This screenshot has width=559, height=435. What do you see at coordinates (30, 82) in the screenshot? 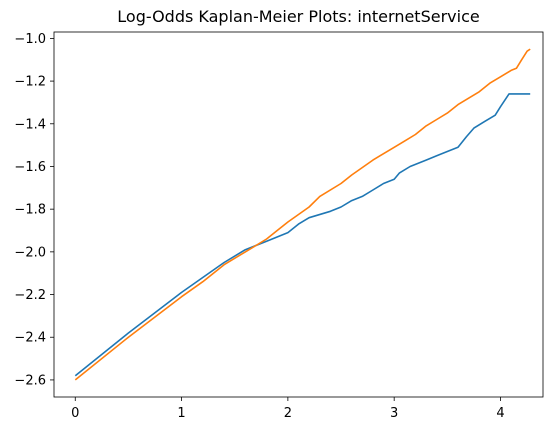
I see `y-tick-label: −1.2` at bounding box center [30, 82].